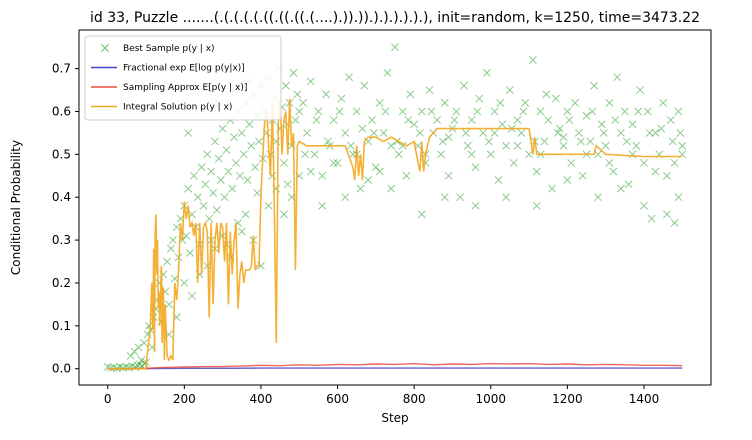  I want to click on x-tick-label: 1200, so click(567, 399).